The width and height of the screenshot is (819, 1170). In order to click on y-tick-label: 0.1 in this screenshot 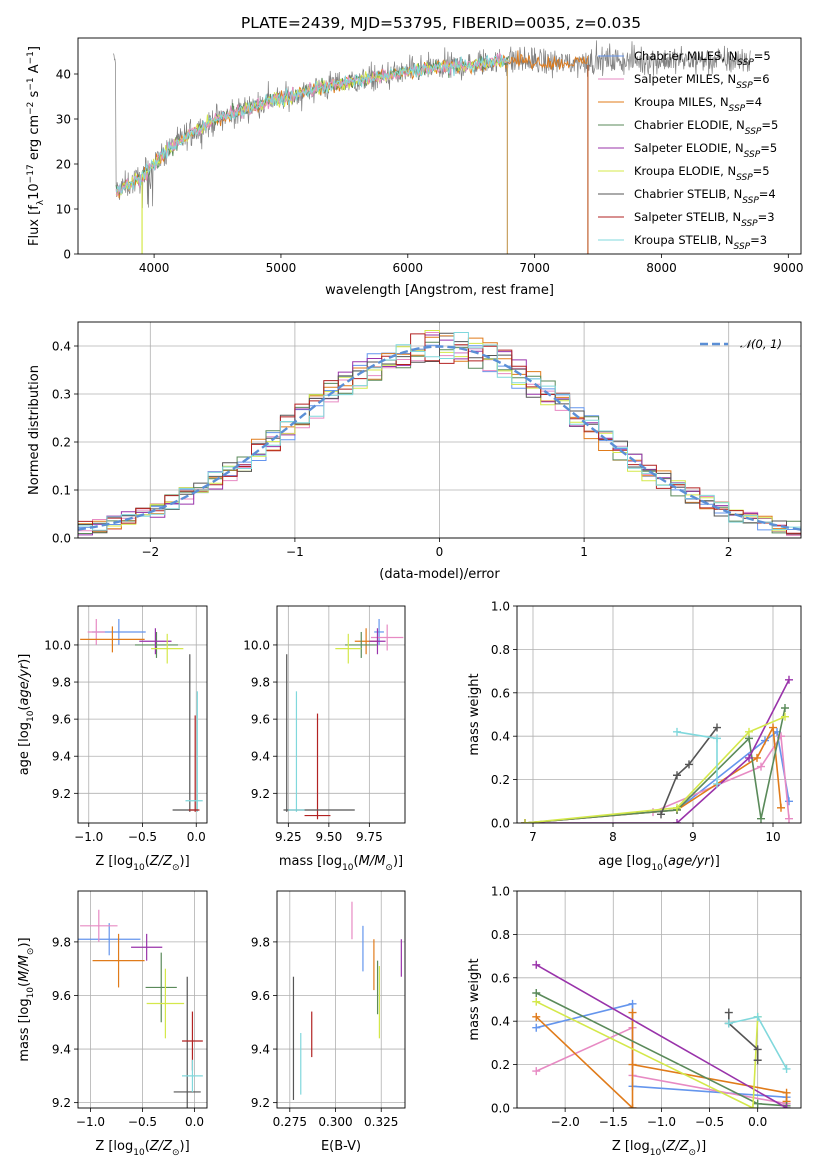, I will do `click(61, 491)`.